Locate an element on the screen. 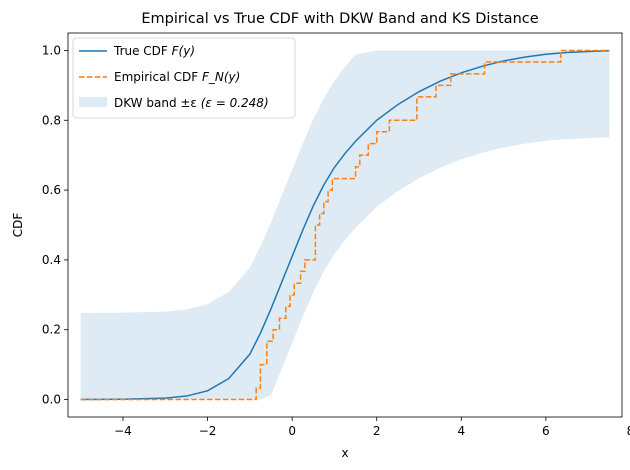 This screenshot has height=470, width=630. legend-box is located at coordinates (184, 78).